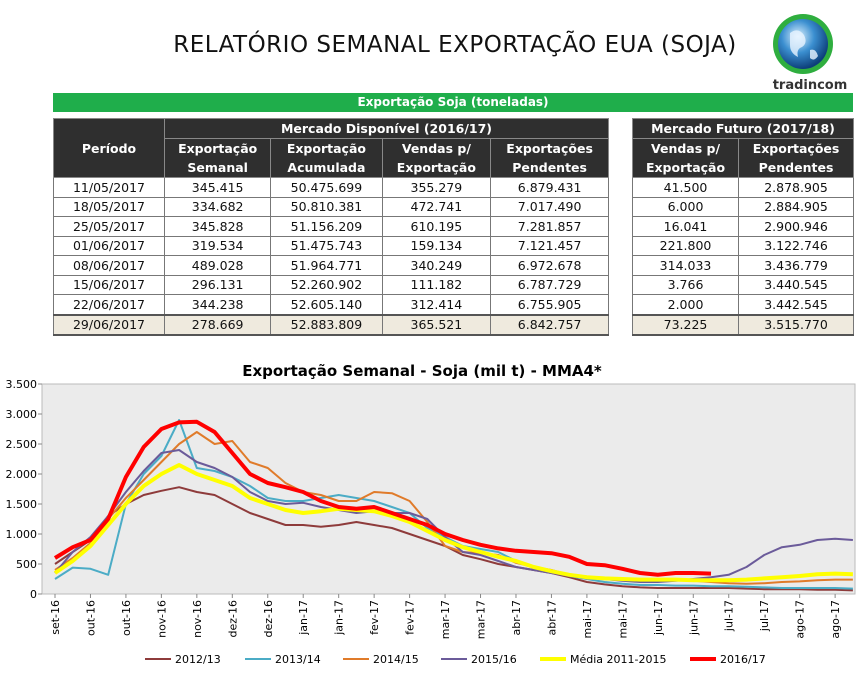 Image resolution: width=861 pixels, height=674 pixels. I want to click on table-row: 3.766 3.440.545, so click(742, 284).